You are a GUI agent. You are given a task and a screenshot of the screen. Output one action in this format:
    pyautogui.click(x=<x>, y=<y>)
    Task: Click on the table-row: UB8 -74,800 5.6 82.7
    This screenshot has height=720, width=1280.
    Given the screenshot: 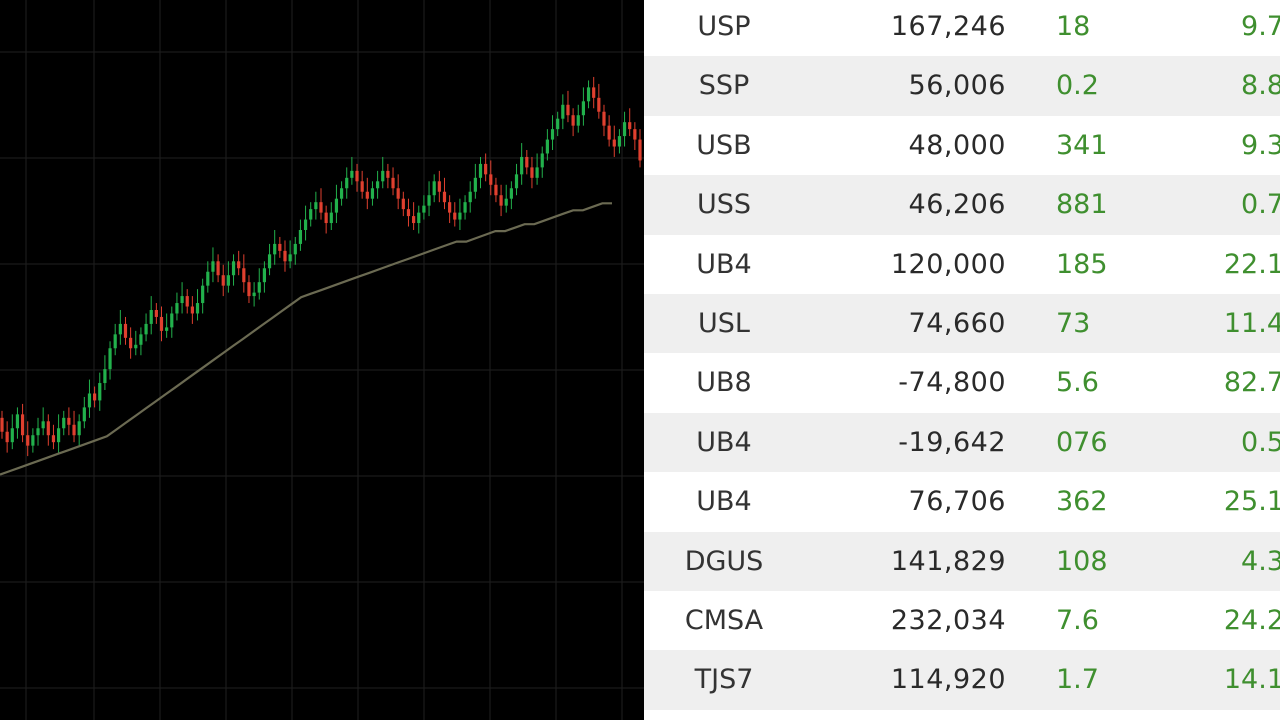 What is the action you would take?
    pyautogui.click(x=962, y=383)
    